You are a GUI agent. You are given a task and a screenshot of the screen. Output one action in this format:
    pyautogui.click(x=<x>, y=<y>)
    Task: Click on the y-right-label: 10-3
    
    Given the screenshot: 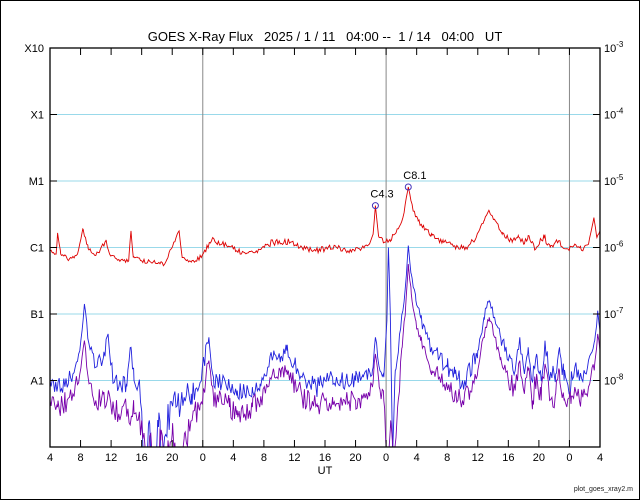 What is the action you would take?
    pyautogui.click(x=614, y=47)
    